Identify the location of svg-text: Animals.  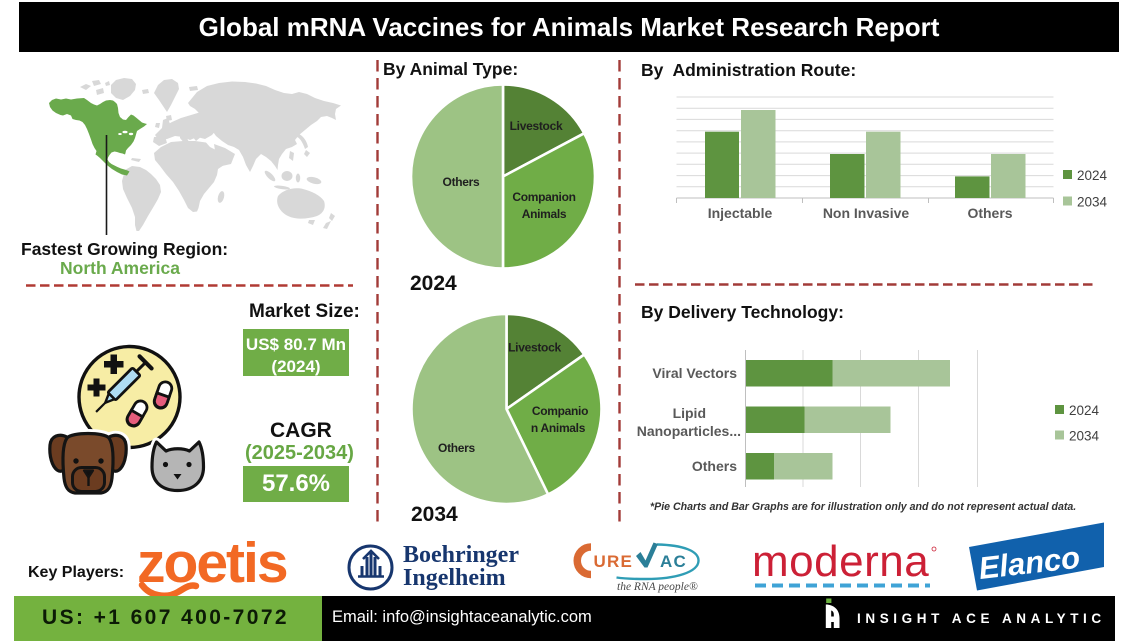
(544, 214).